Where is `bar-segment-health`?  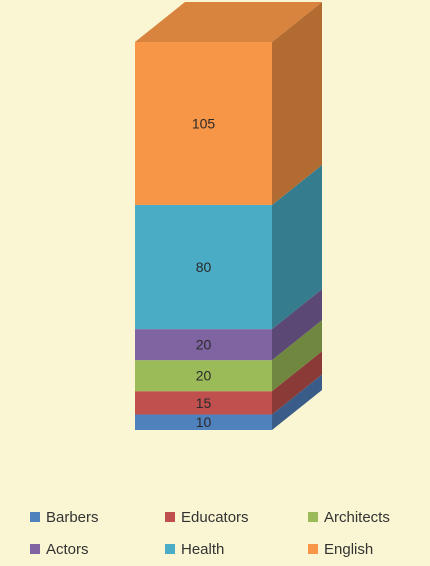
bar-segment-health is located at coordinates (203, 267).